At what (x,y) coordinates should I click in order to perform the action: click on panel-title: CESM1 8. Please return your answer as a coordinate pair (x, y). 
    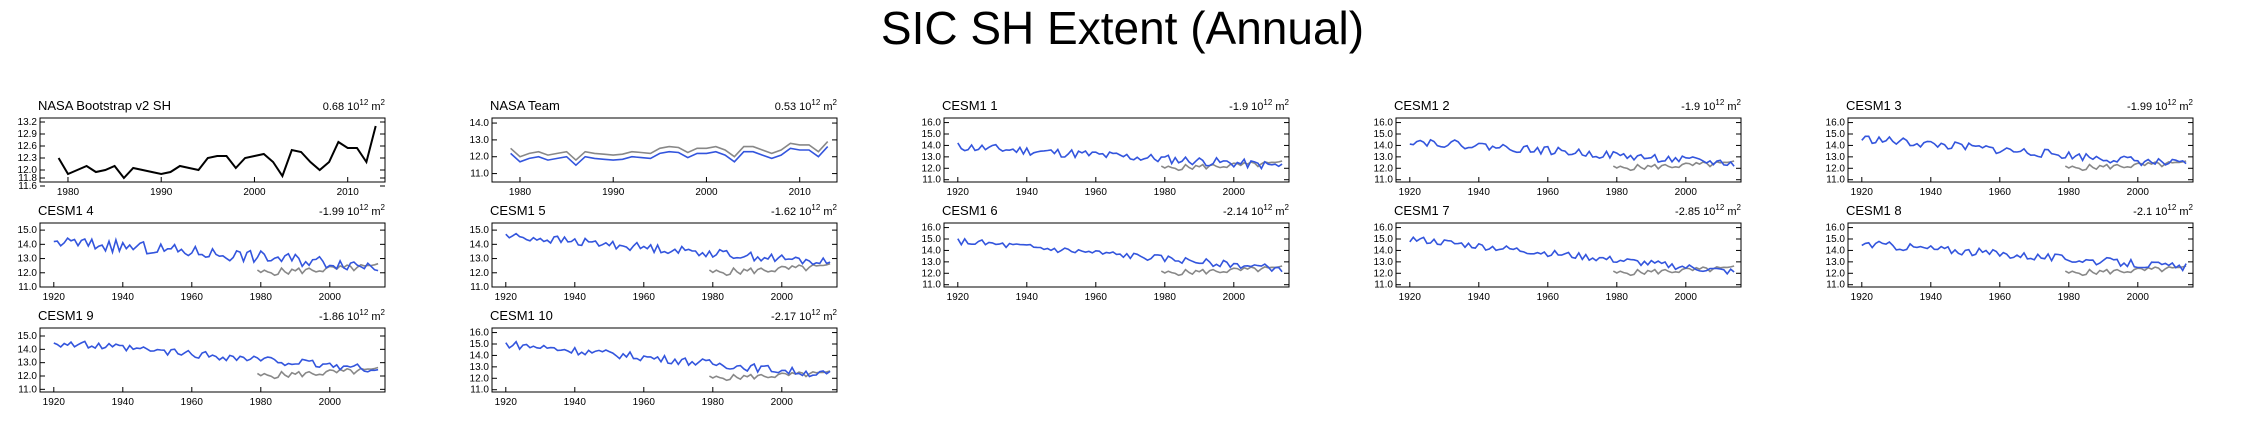
    Looking at the image, I should click on (1874, 210).